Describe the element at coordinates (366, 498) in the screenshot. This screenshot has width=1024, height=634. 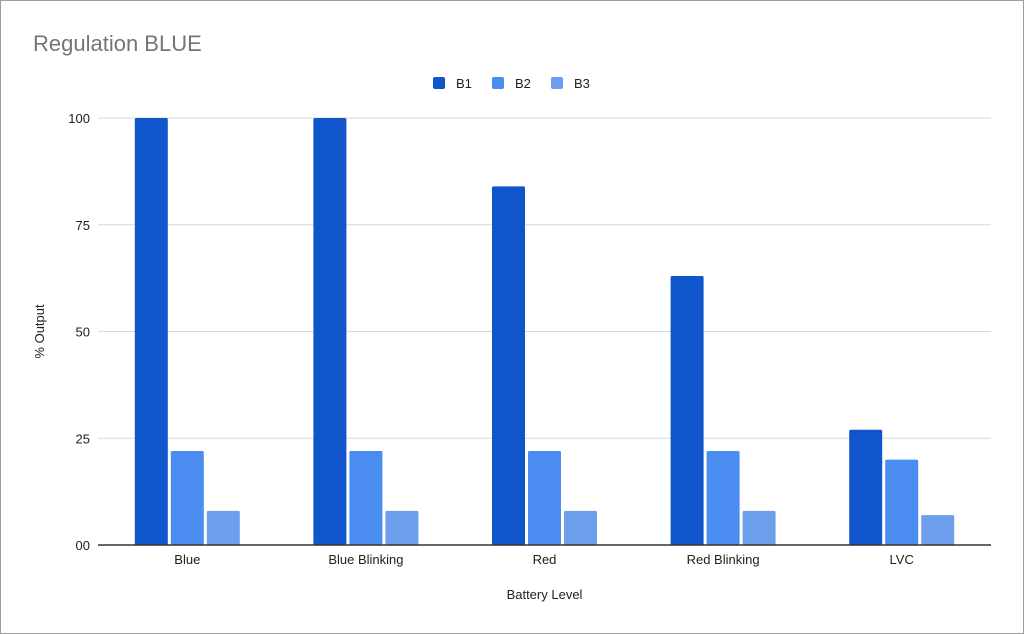
I see `bar-b2-blue-blinking` at that location.